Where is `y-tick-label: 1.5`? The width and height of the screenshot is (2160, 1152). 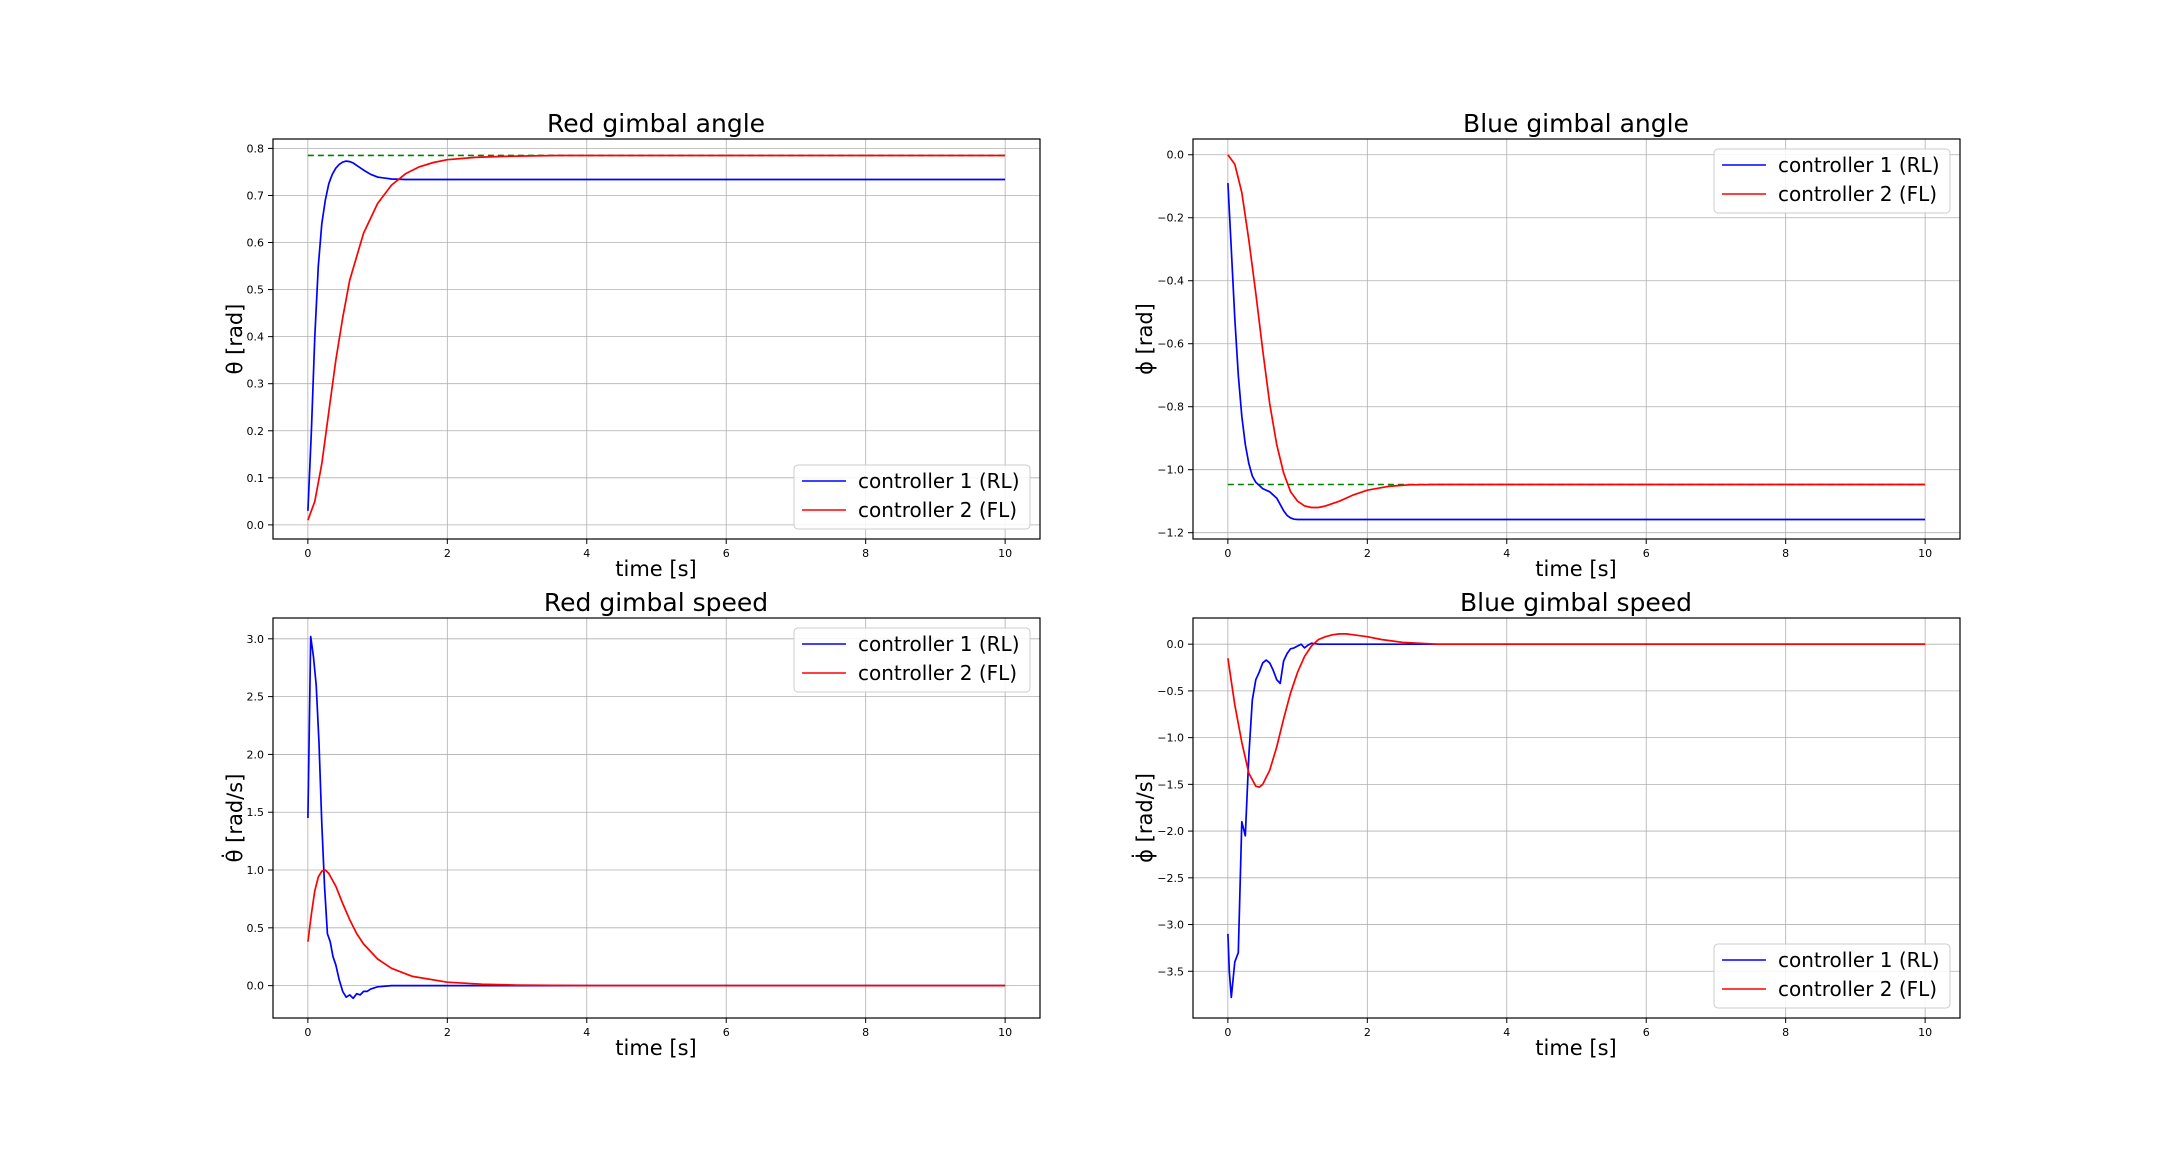
y-tick-label: 1.5 is located at coordinates (256, 812).